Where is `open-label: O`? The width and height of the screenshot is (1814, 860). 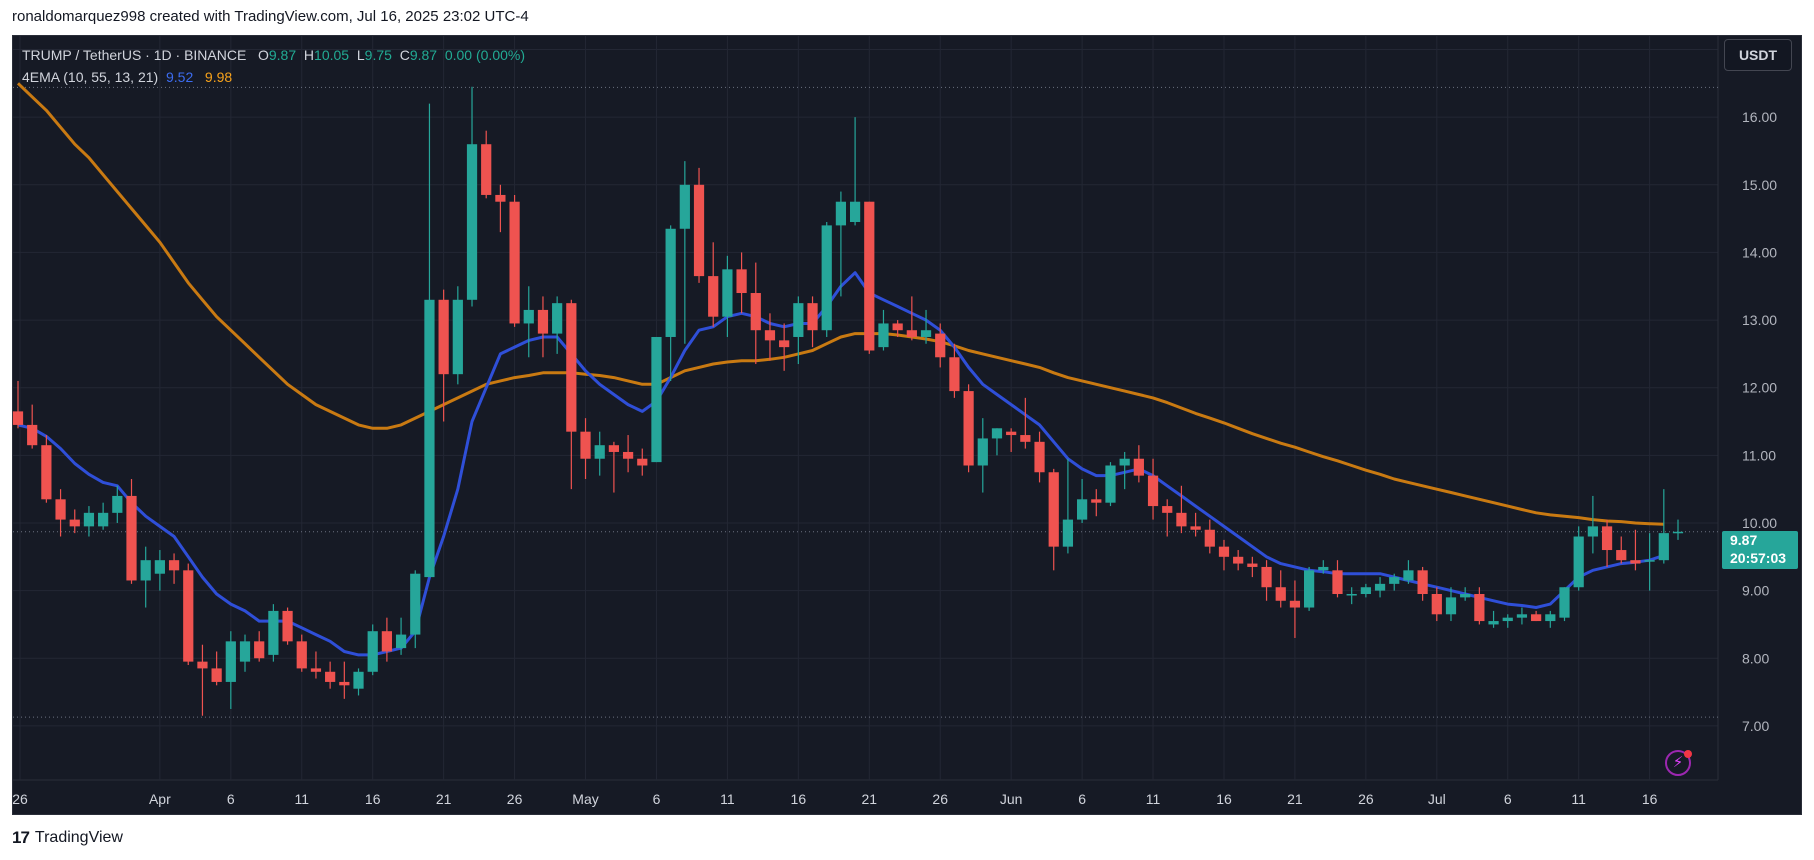 open-label: O is located at coordinates (263, 55).